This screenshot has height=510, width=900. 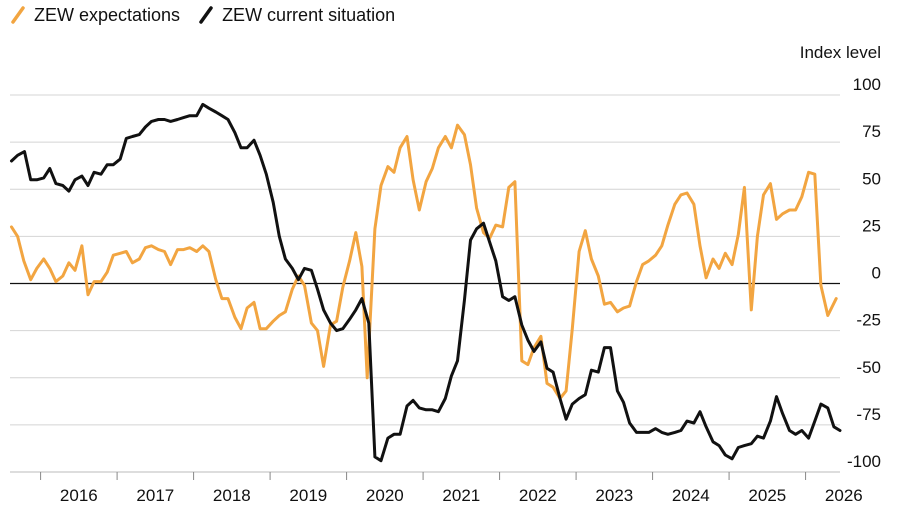 What do you see at coordinates (232, 495) in the screenshot?
I see `x-tick-label: 2018` at bounding box center [232, 495].